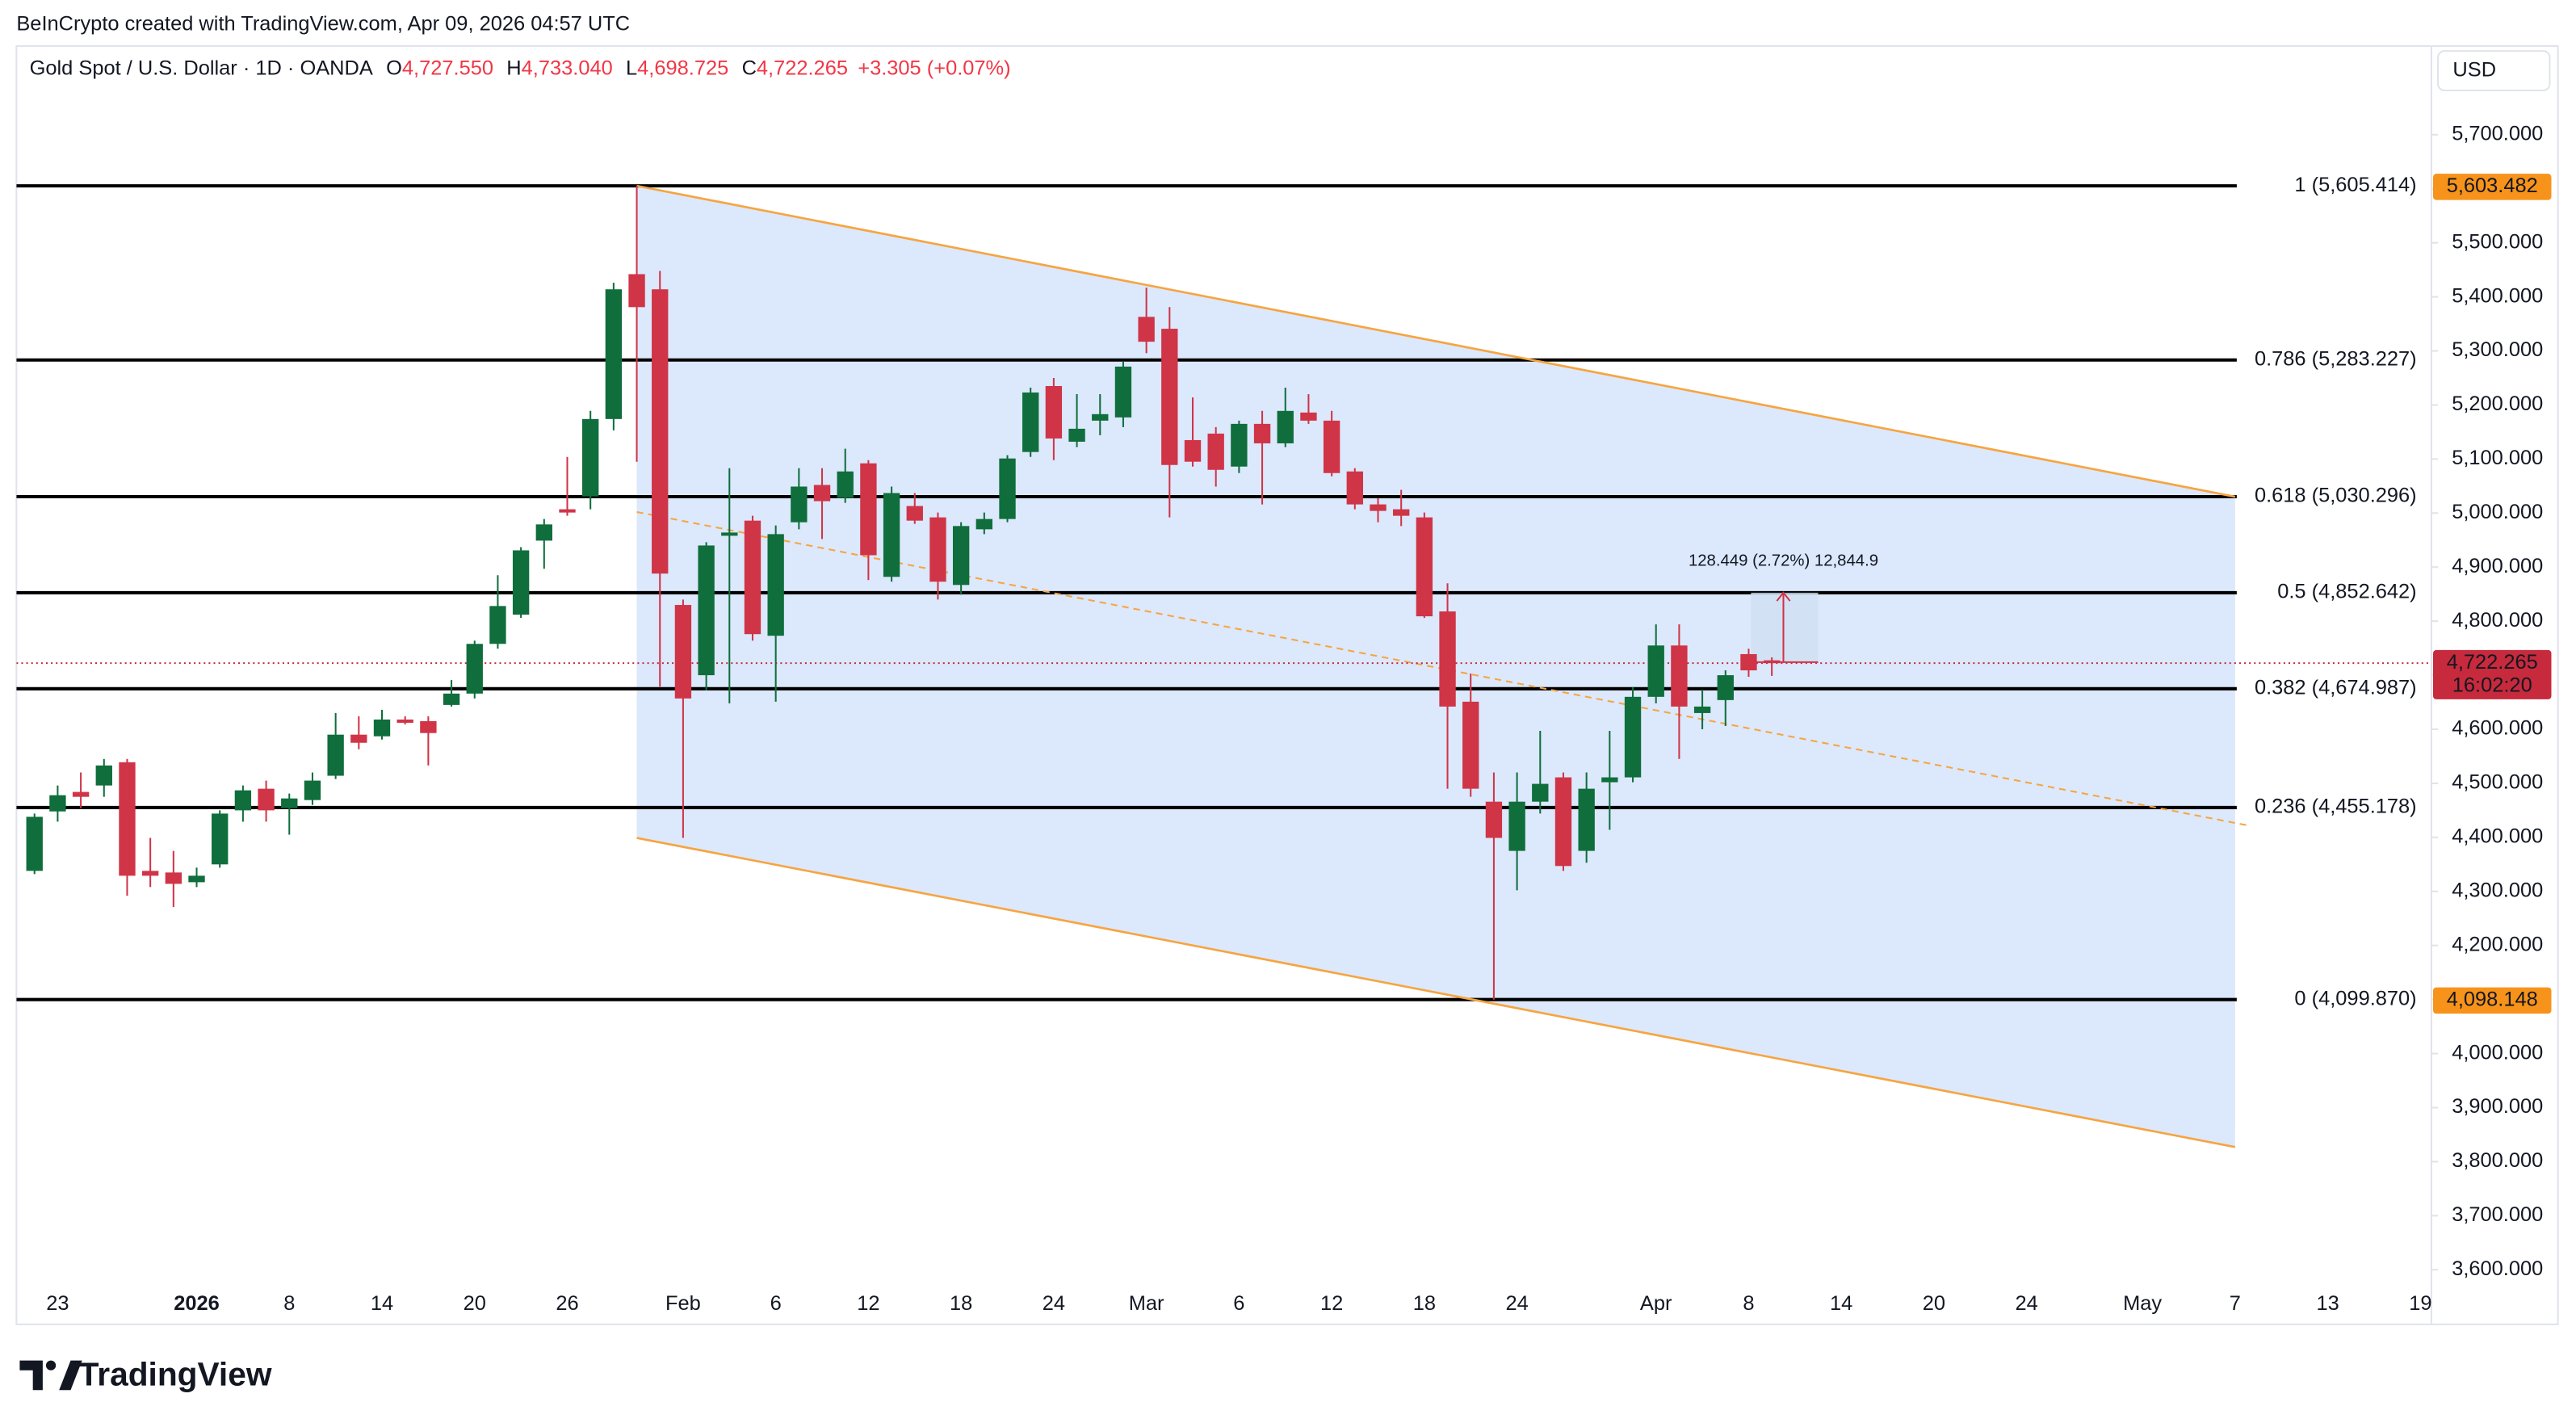 The width and height of the screenshot is (2576, 1423). Describe the element at coordinates (2497, 1214) in the screenshot. I see `y-tick-label: 3,700.000` at that location.